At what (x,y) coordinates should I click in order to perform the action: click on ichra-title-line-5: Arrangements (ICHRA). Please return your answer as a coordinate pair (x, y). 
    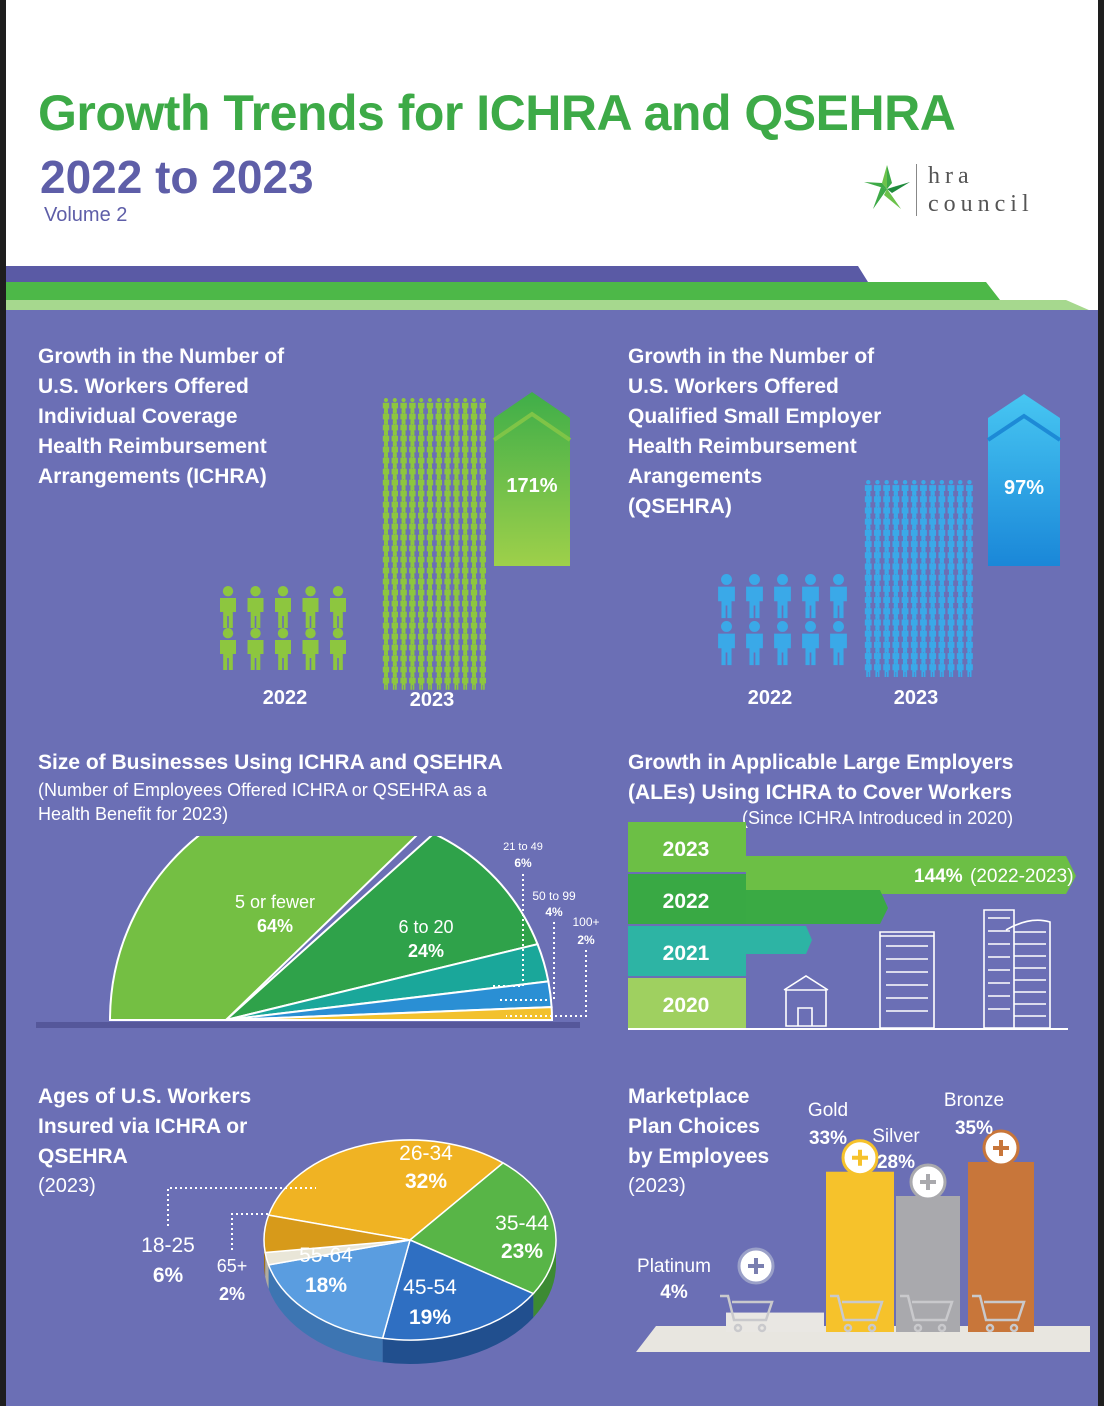
    Looking at the image, I should click on (152, 476).